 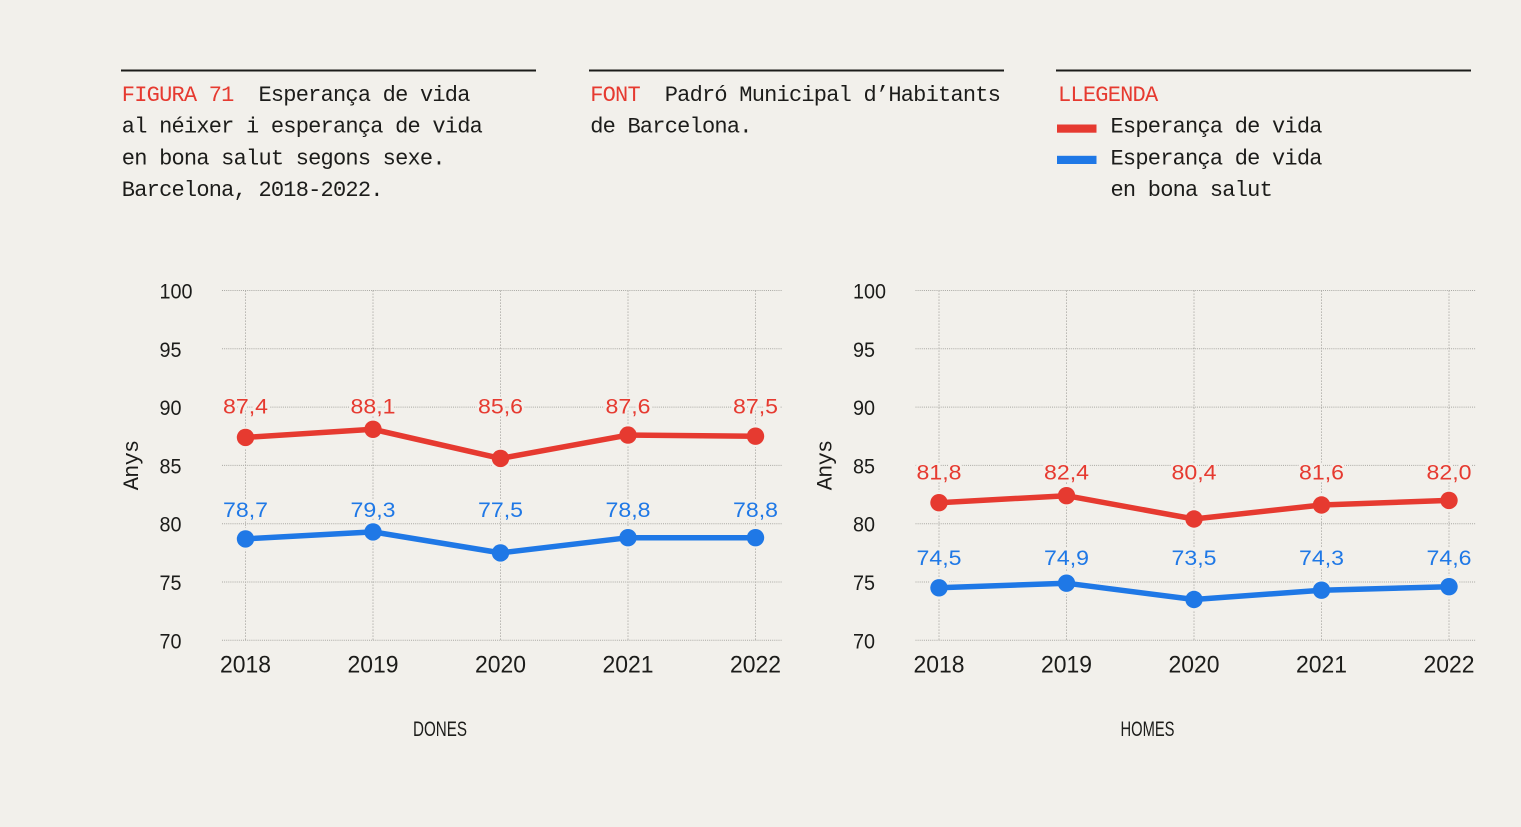 What do you see at coordinates (1449, 558) in the screenshot?
I see `svg-text: 74,6` at bounding box center [1449, 558].